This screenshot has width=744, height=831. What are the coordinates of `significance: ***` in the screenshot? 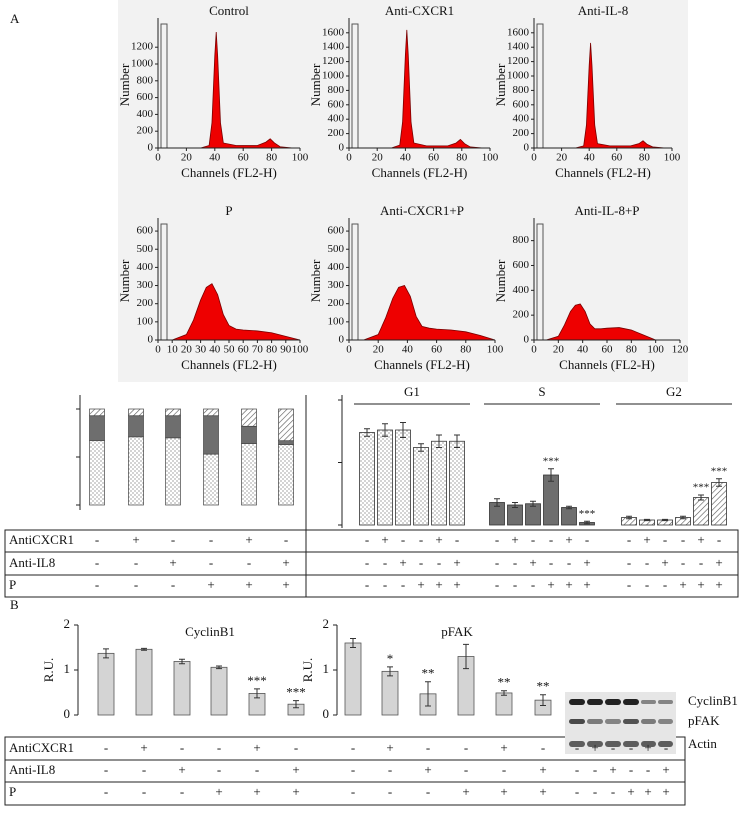 It's located at (587, 514).